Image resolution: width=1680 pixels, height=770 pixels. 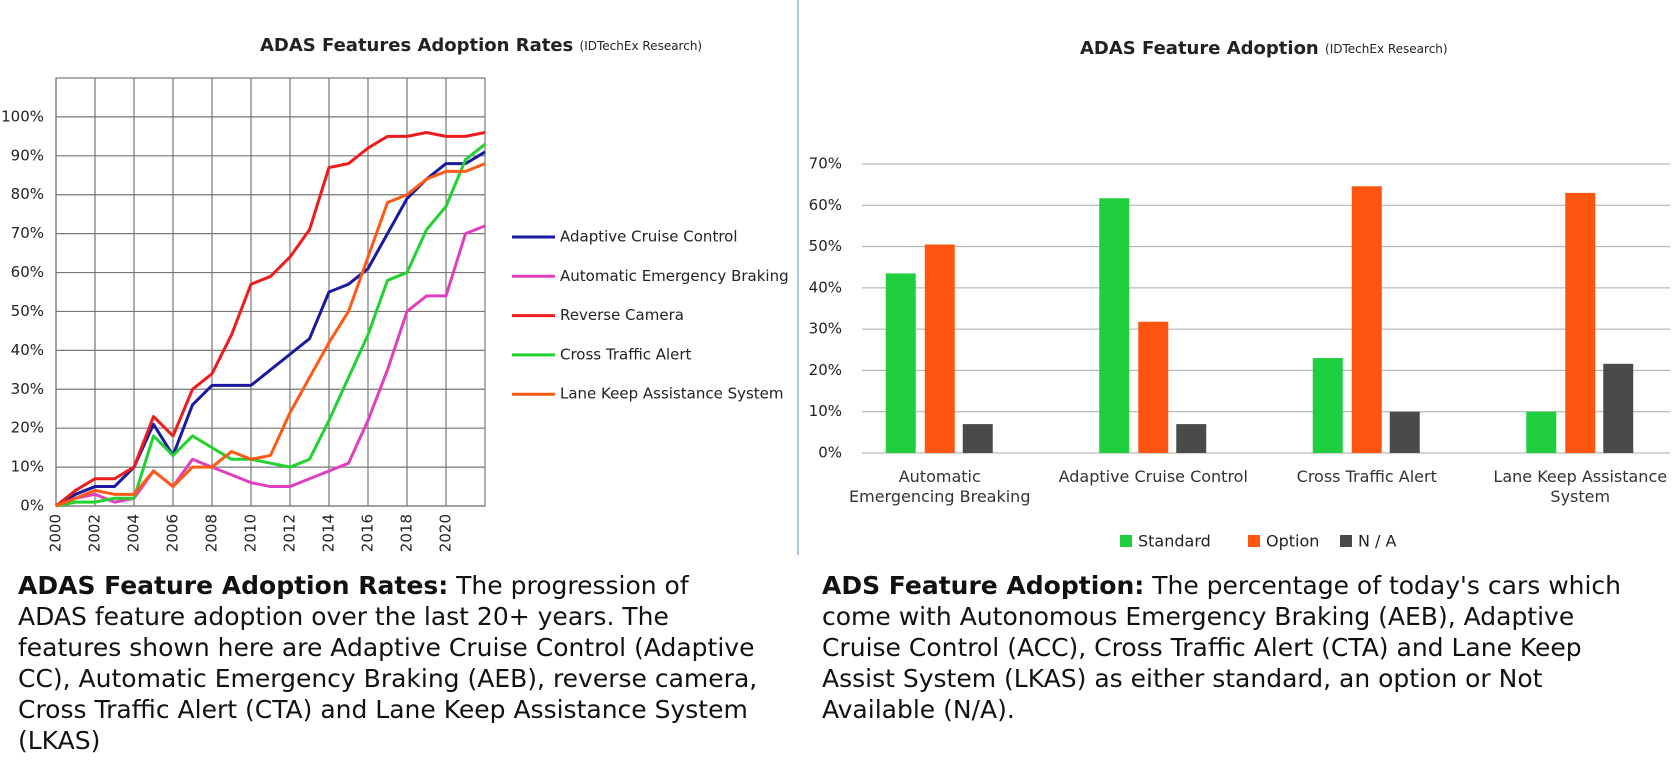 I want to click on x-tick-label: 2012, so click(x=290, y=533).